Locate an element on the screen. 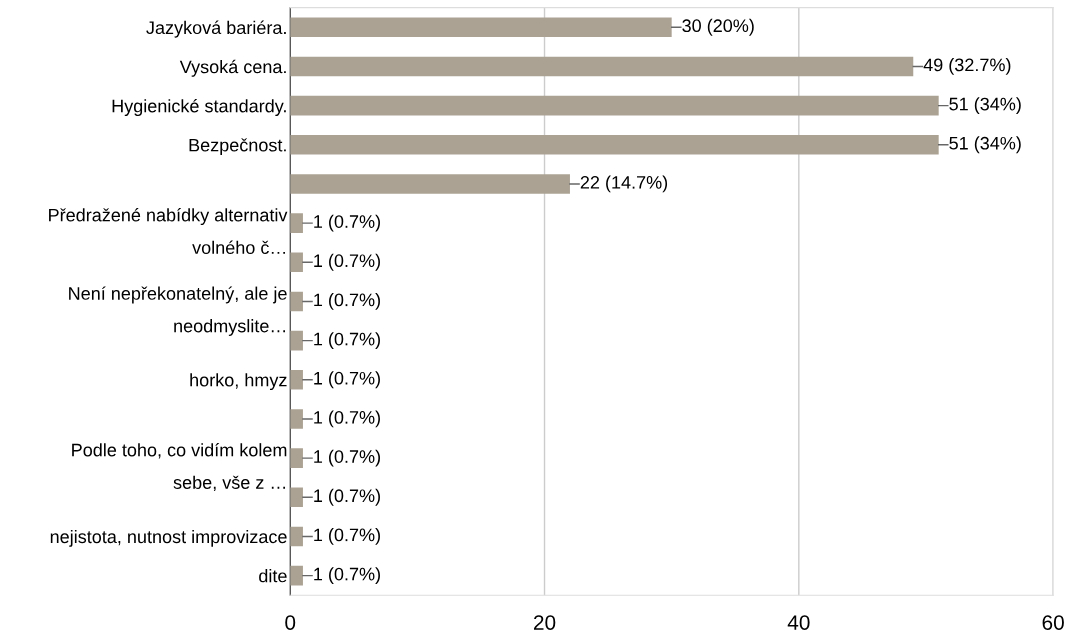 The image size is (1067, 640). data-label: 30 (20%) is located at coordinates (718, 27).